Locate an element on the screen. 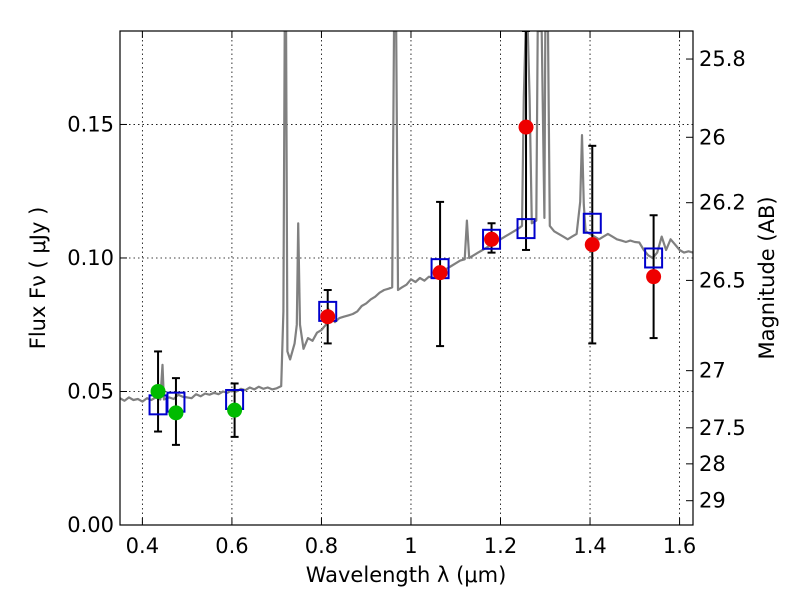 This screenshot has height=600, width=800. x-tick-label: 0.8 is located at coordinates (321, 546).